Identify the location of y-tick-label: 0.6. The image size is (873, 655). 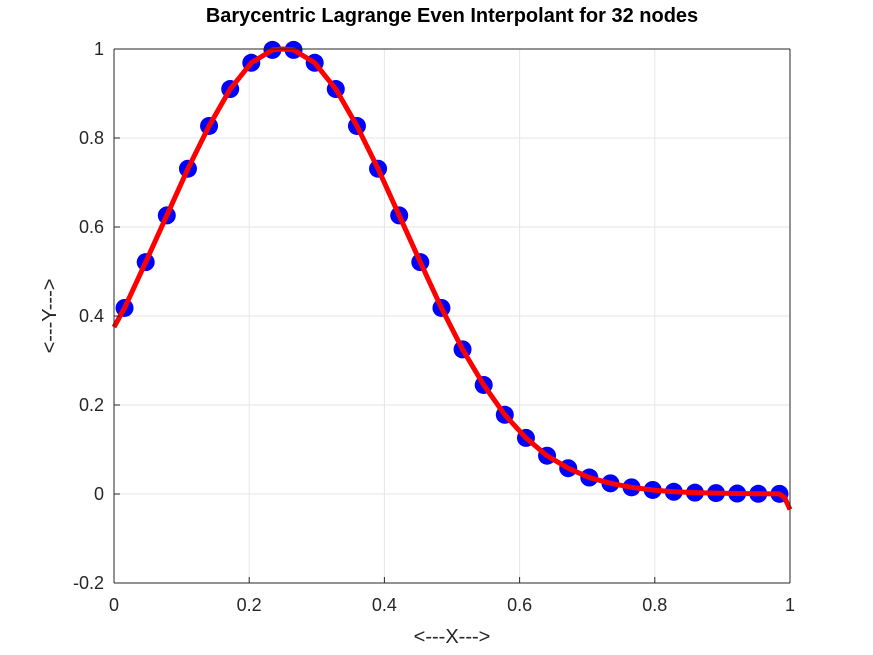
(91, 227).